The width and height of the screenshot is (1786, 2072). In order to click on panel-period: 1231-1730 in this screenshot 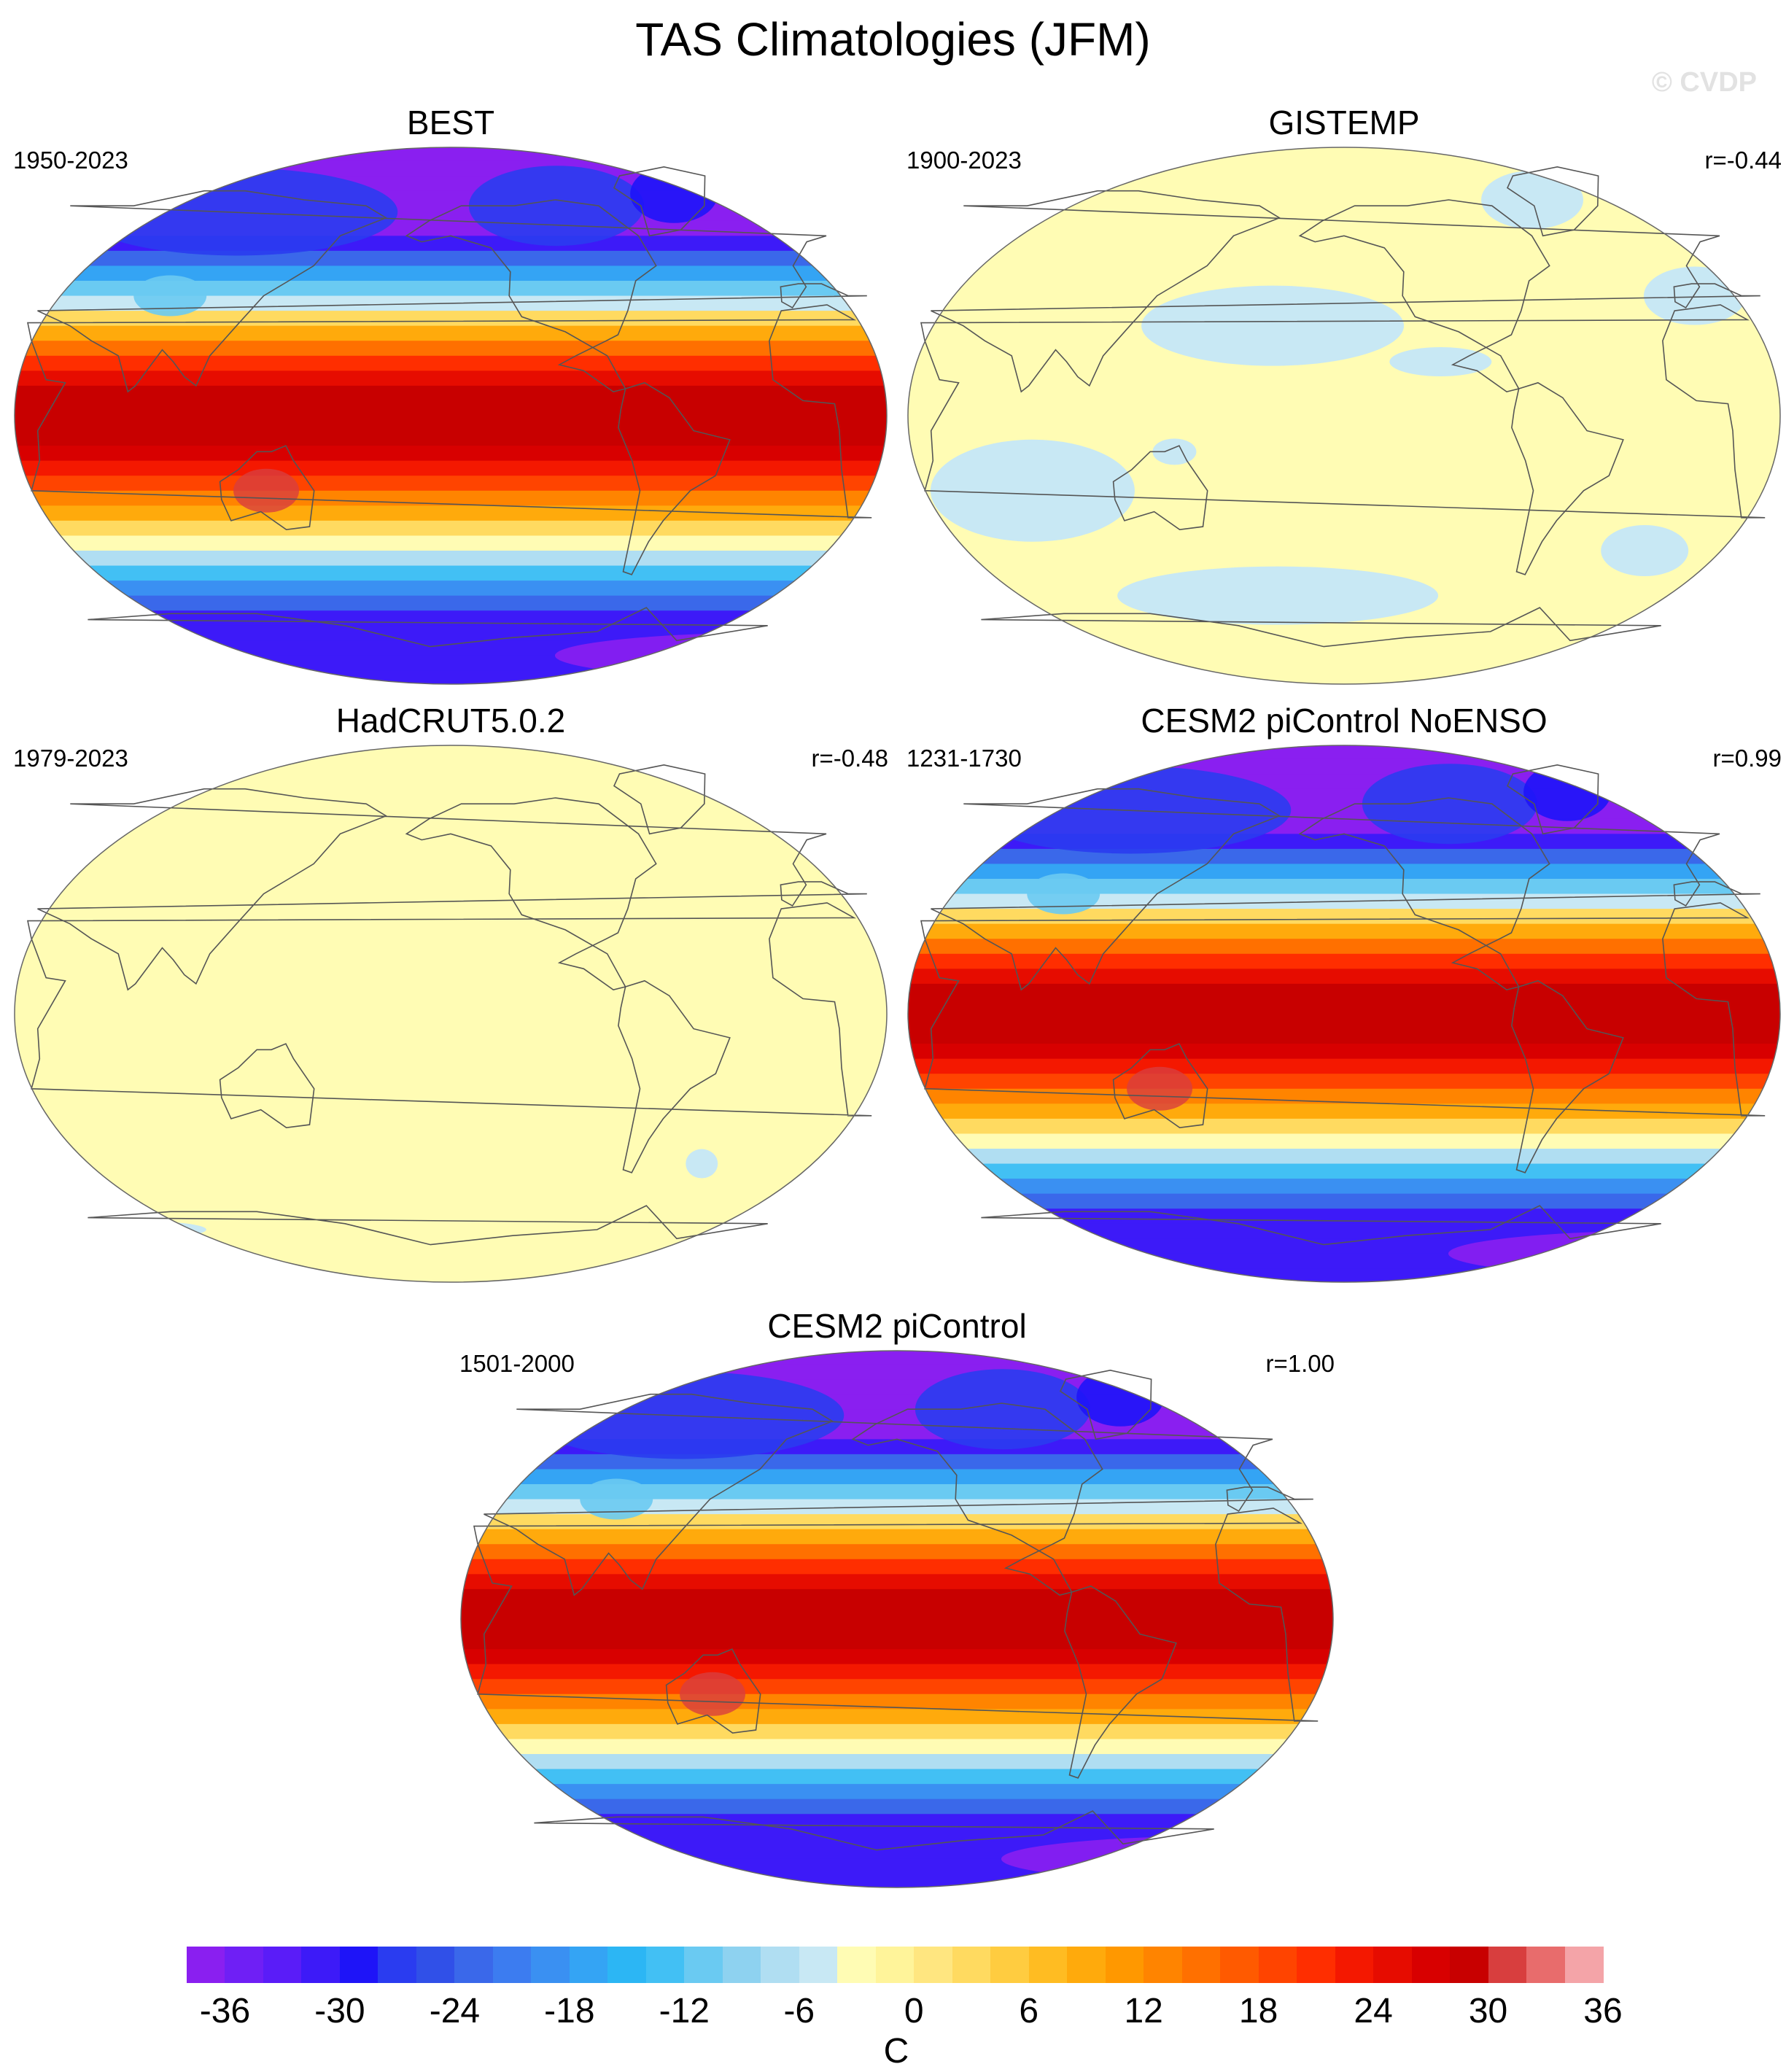, I will do `click(964, 759)`.